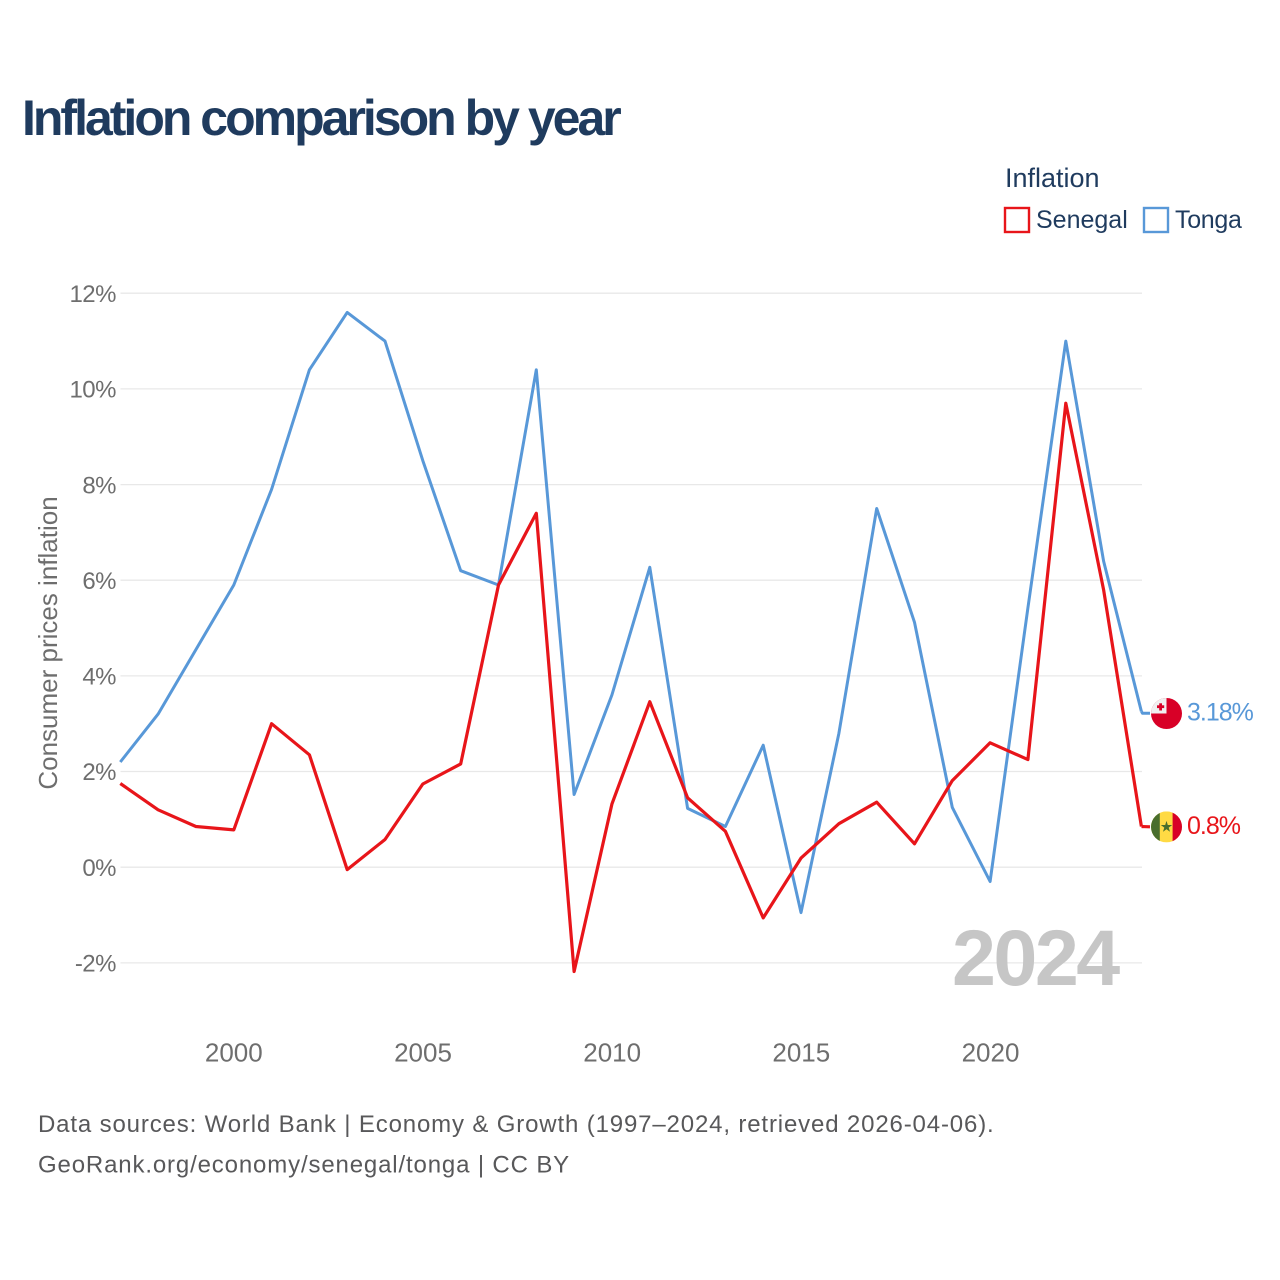 Image resolution: width=1280 pixels, height=1280 pixels. I want to click on svg-text: 12%, so click(92, 294).